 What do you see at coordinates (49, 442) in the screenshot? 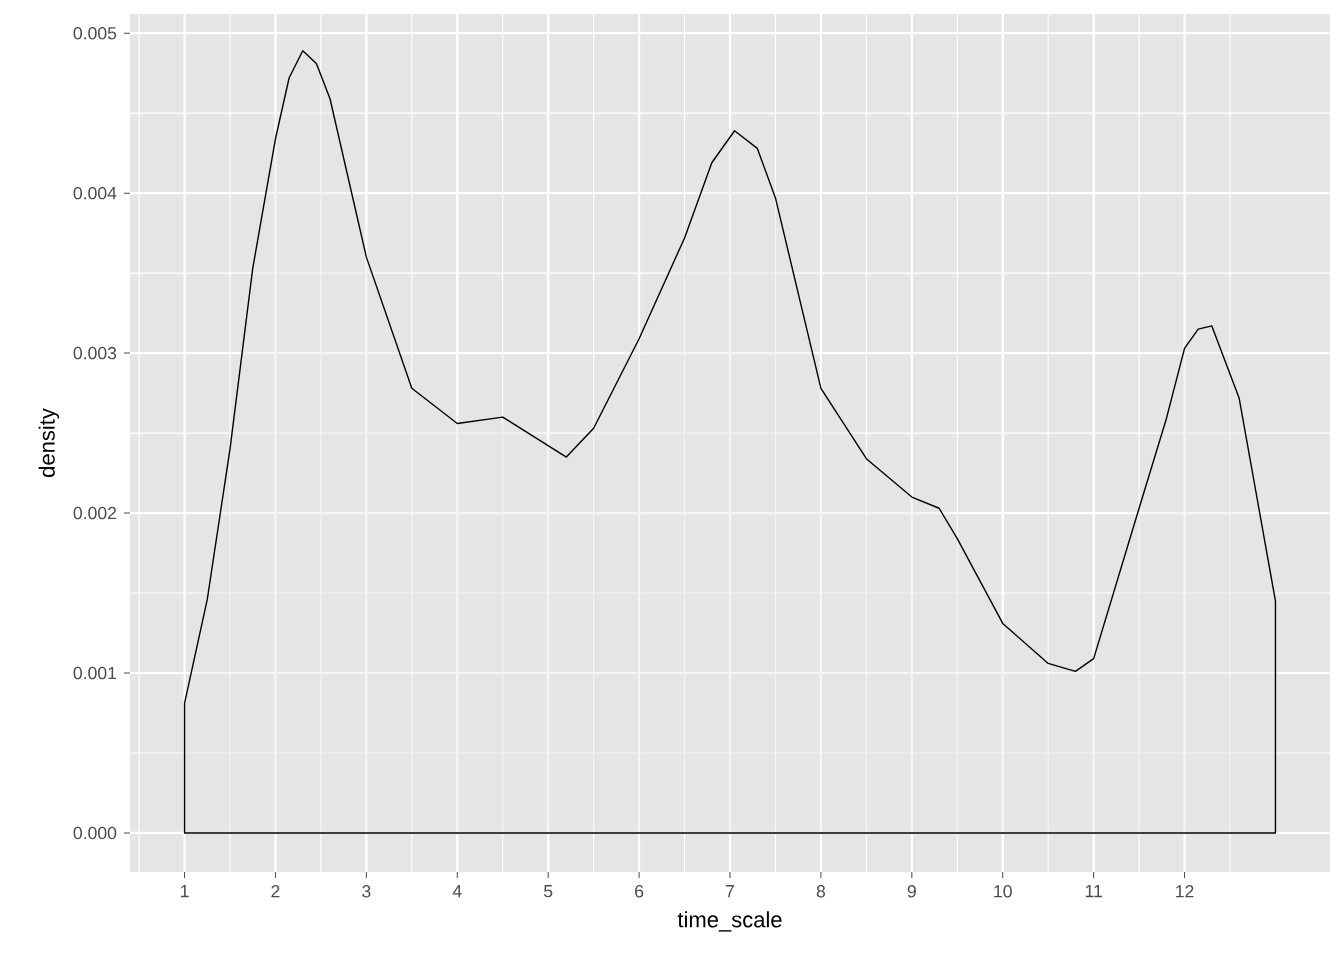
I see `y-axis-title: density` at bounding box center [49, 442].